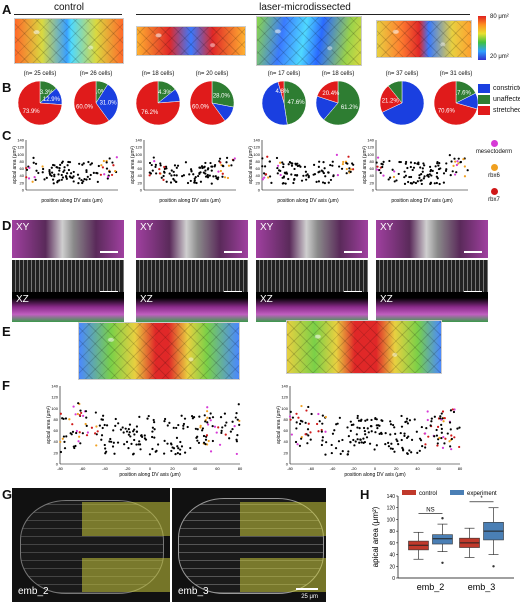  What do you see at coordinates (109, 104) in the screenshot?
I see `pie-label: 31.0%` at bounding box center [109, 104].